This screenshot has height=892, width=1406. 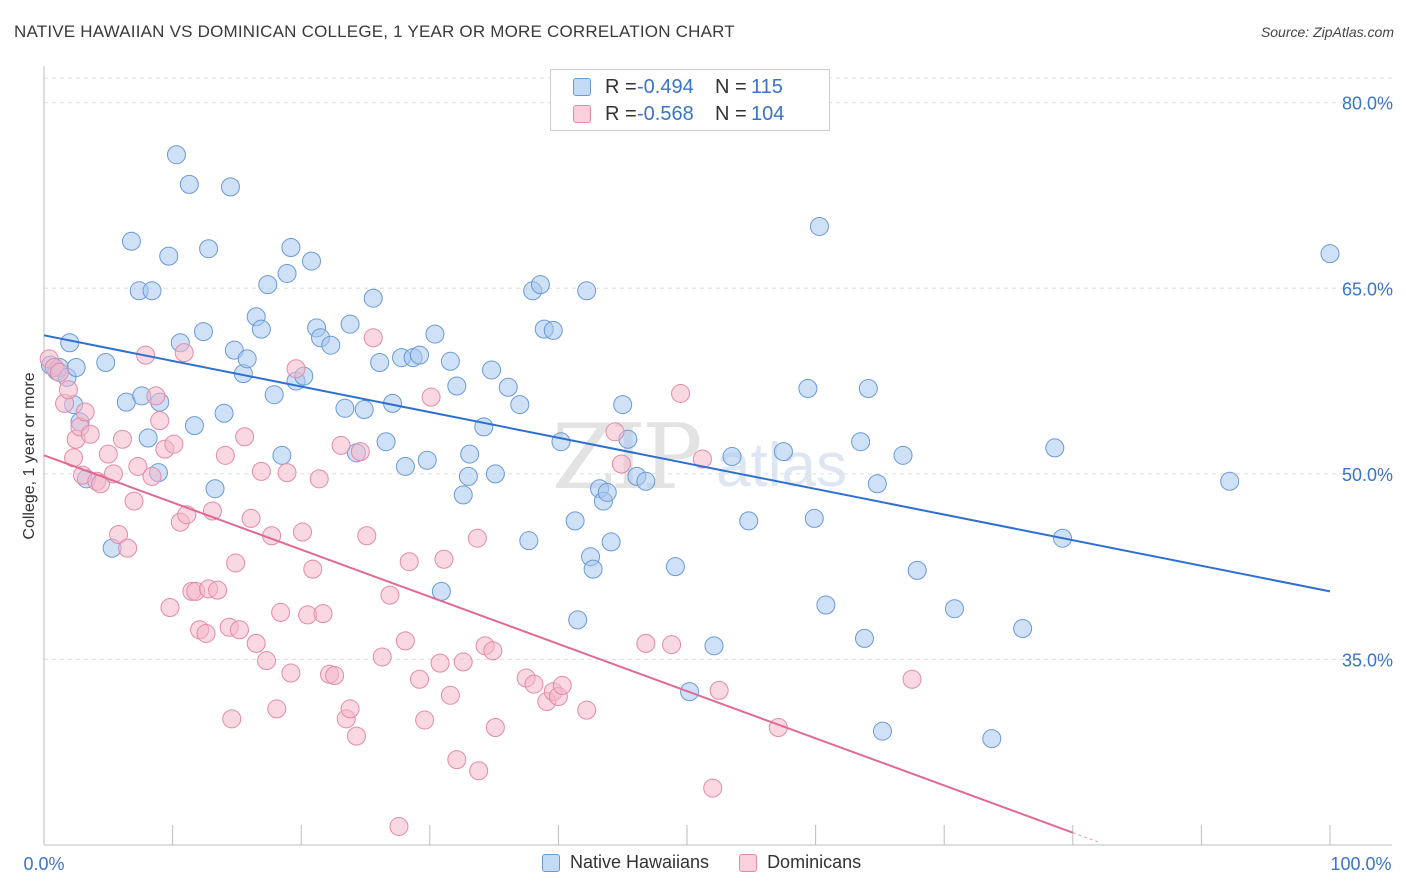 I want to click on y-tick-label: 65.0%, so click(x=1367, y=289).